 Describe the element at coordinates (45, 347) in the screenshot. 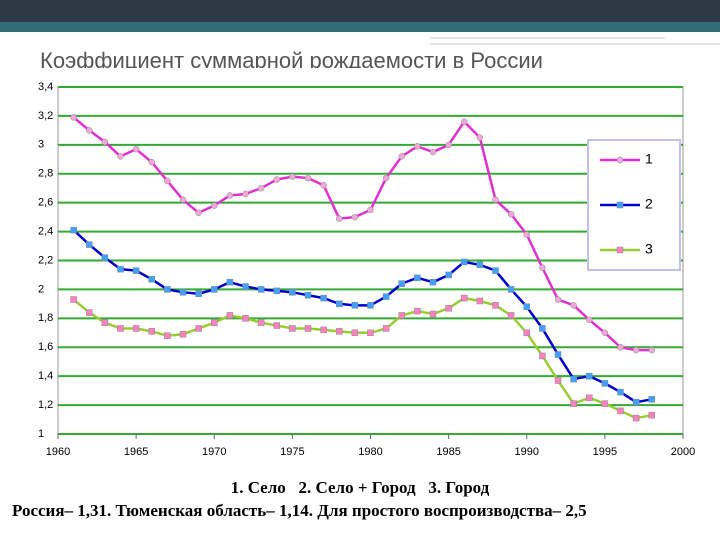

I see `y-tick-label: 1,6` at that location.